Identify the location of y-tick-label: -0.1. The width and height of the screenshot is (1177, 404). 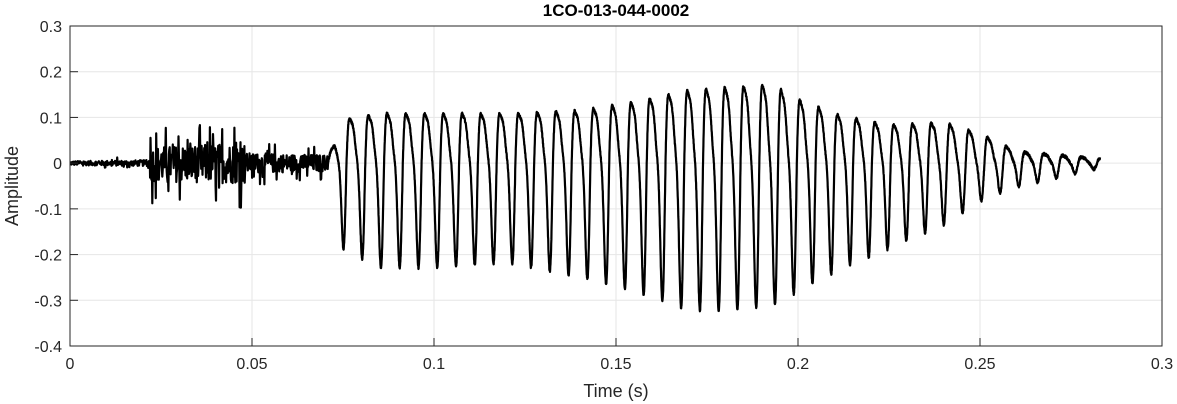
(48, 210).